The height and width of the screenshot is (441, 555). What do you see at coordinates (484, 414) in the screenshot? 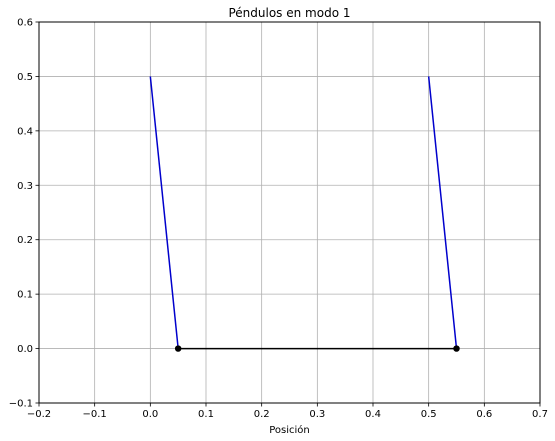
I see `x-tick-label: 0.6` at bounding box center [484, 414].